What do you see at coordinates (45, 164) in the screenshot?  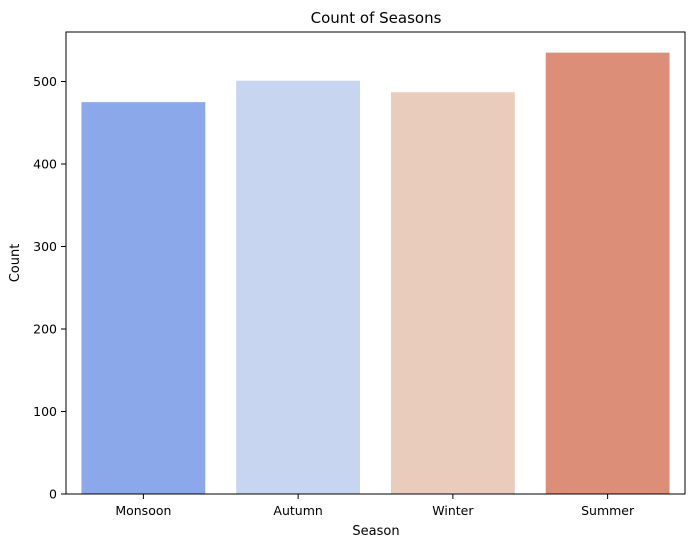 I see `y-tick-label-400: 400` at bounding box center [45, 164].